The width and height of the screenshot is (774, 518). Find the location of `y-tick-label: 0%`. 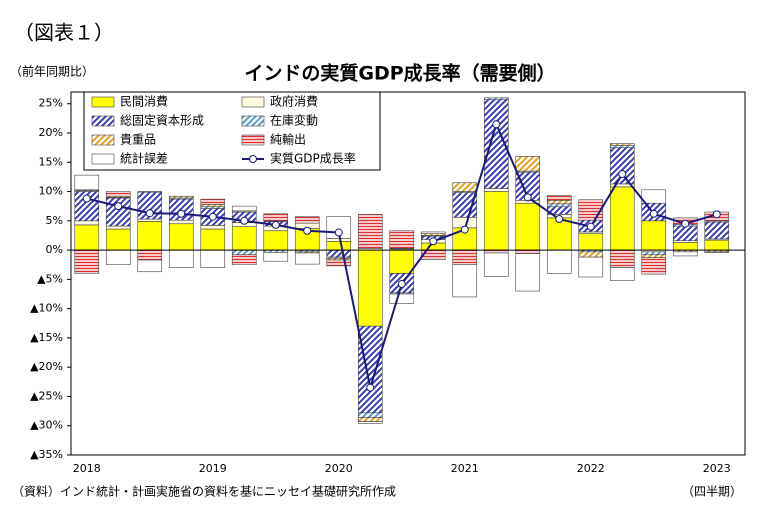

y-tick-label: 0% is located at coordinates (54, 249).